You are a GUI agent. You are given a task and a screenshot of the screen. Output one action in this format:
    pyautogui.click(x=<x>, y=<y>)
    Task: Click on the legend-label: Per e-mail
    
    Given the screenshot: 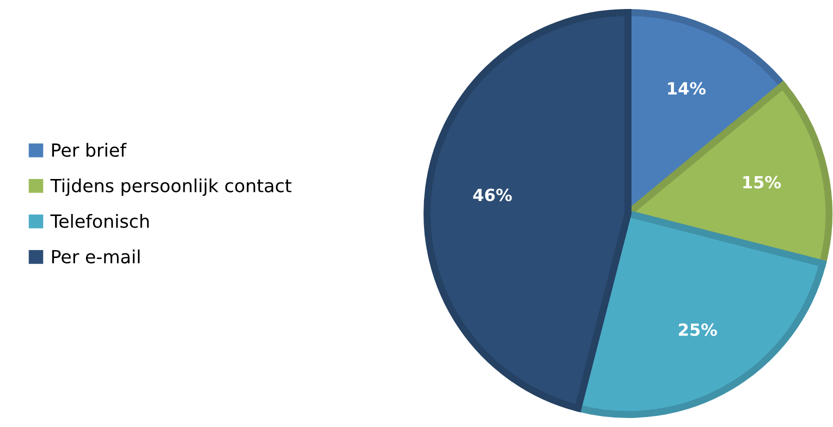 What is the action you would take?
    pyautogui.click(x=96, y=257)
    